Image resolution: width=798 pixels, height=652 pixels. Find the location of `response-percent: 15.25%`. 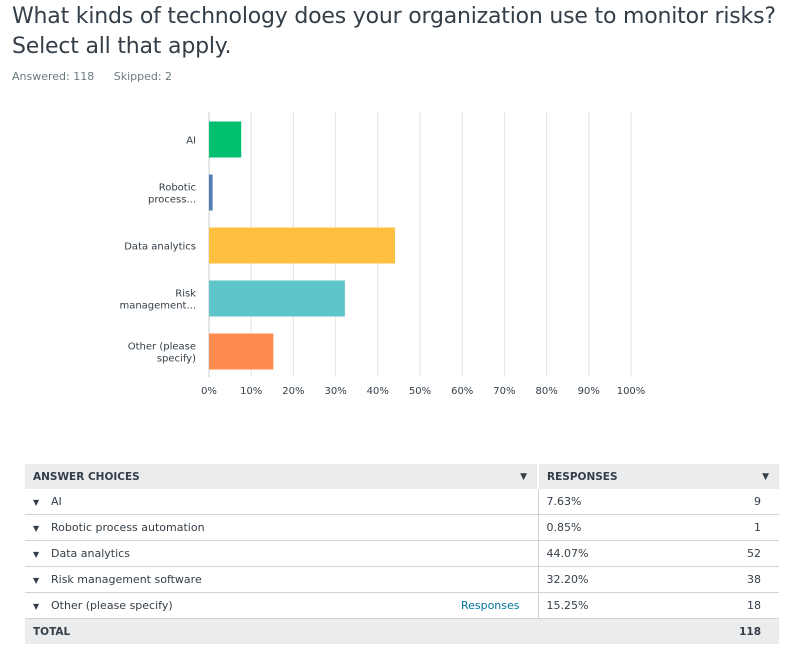

response-percent: 15.25% is located at coordinates (611, 605).